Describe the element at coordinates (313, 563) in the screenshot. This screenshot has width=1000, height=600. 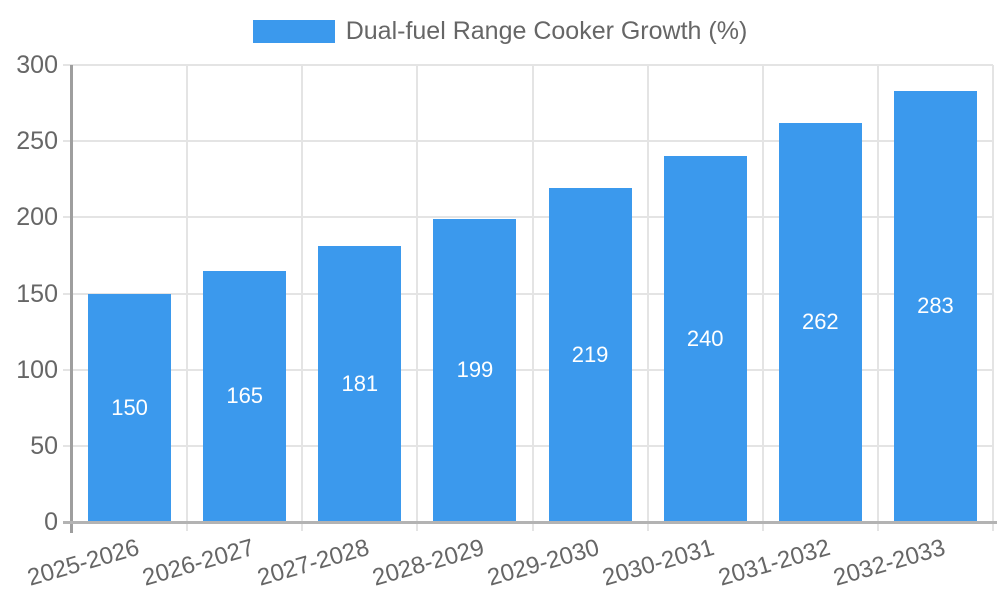
I see `x-axis-tick-label: 2027-2028` at that location.